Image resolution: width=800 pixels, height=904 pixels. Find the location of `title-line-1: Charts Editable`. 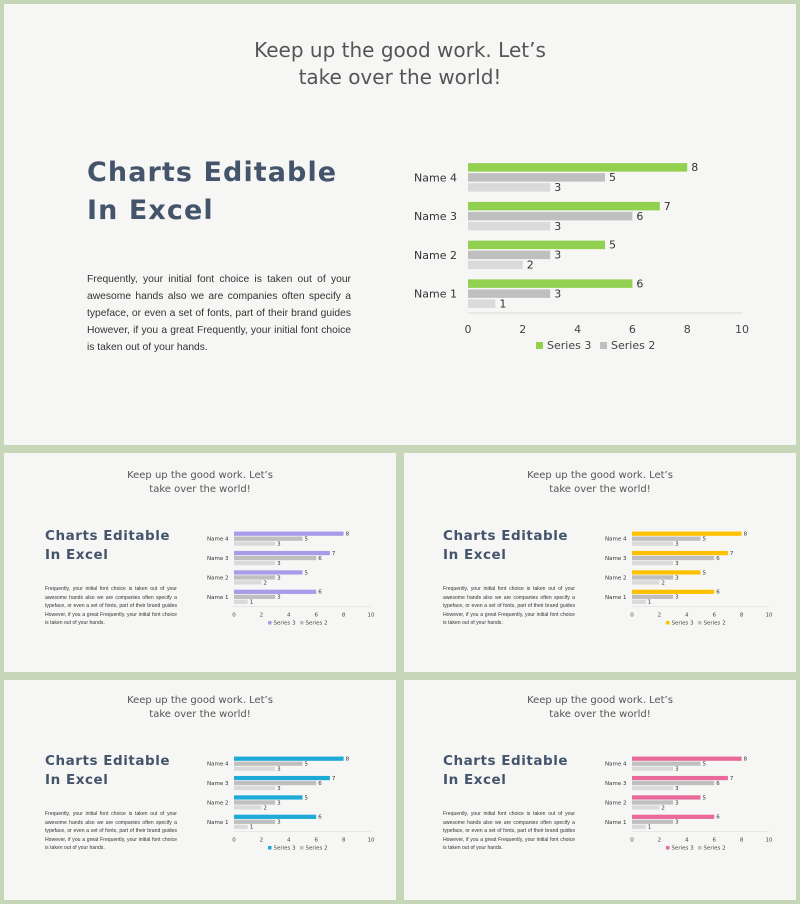

title-line-1: Charts Editable is located at coordinates (506, 761).